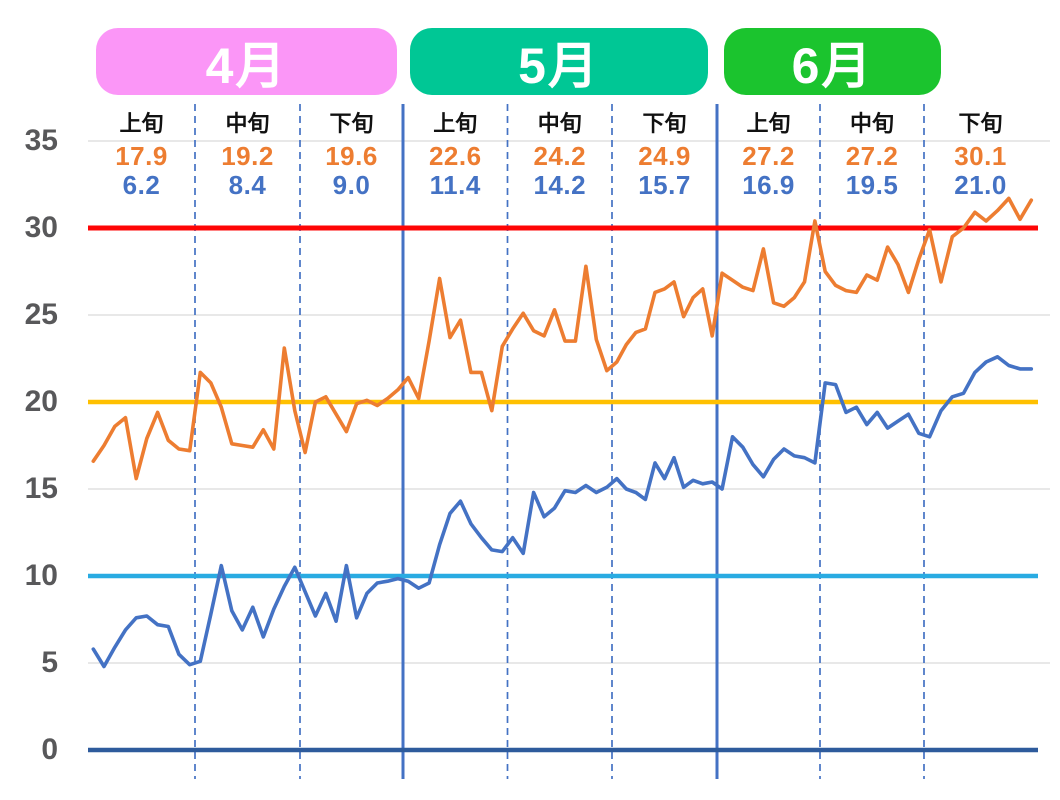 This screenshot has width=1060, height=800. Describe the element at coordinates (41, 227) in the screenshot. I see `y-tick-label-30: 30` at that location.